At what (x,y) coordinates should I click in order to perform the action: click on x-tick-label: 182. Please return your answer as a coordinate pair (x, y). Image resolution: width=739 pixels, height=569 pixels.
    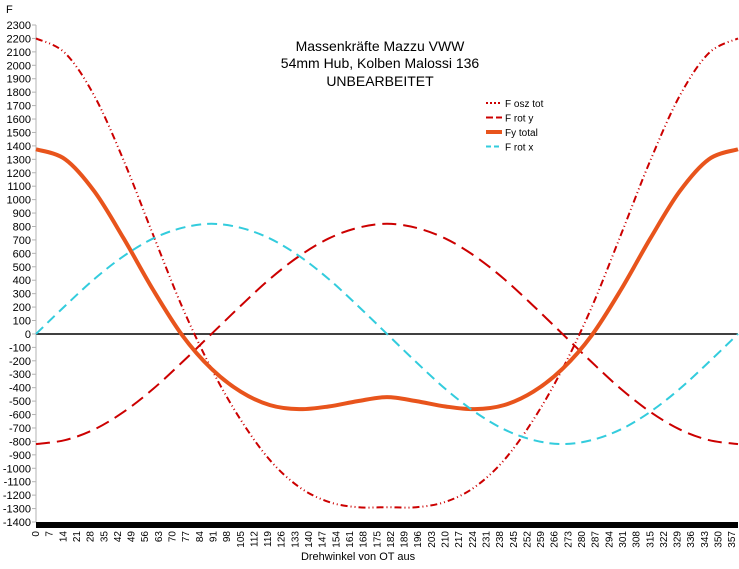
    Looking at the image, I should click on (391, 539).